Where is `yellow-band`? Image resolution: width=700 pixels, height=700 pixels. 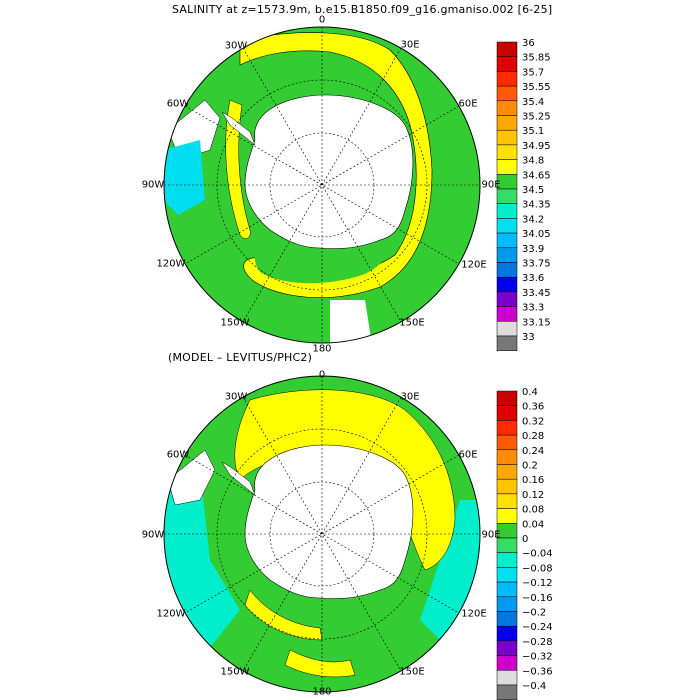 yellow-band is located at coordinates (336, 165).